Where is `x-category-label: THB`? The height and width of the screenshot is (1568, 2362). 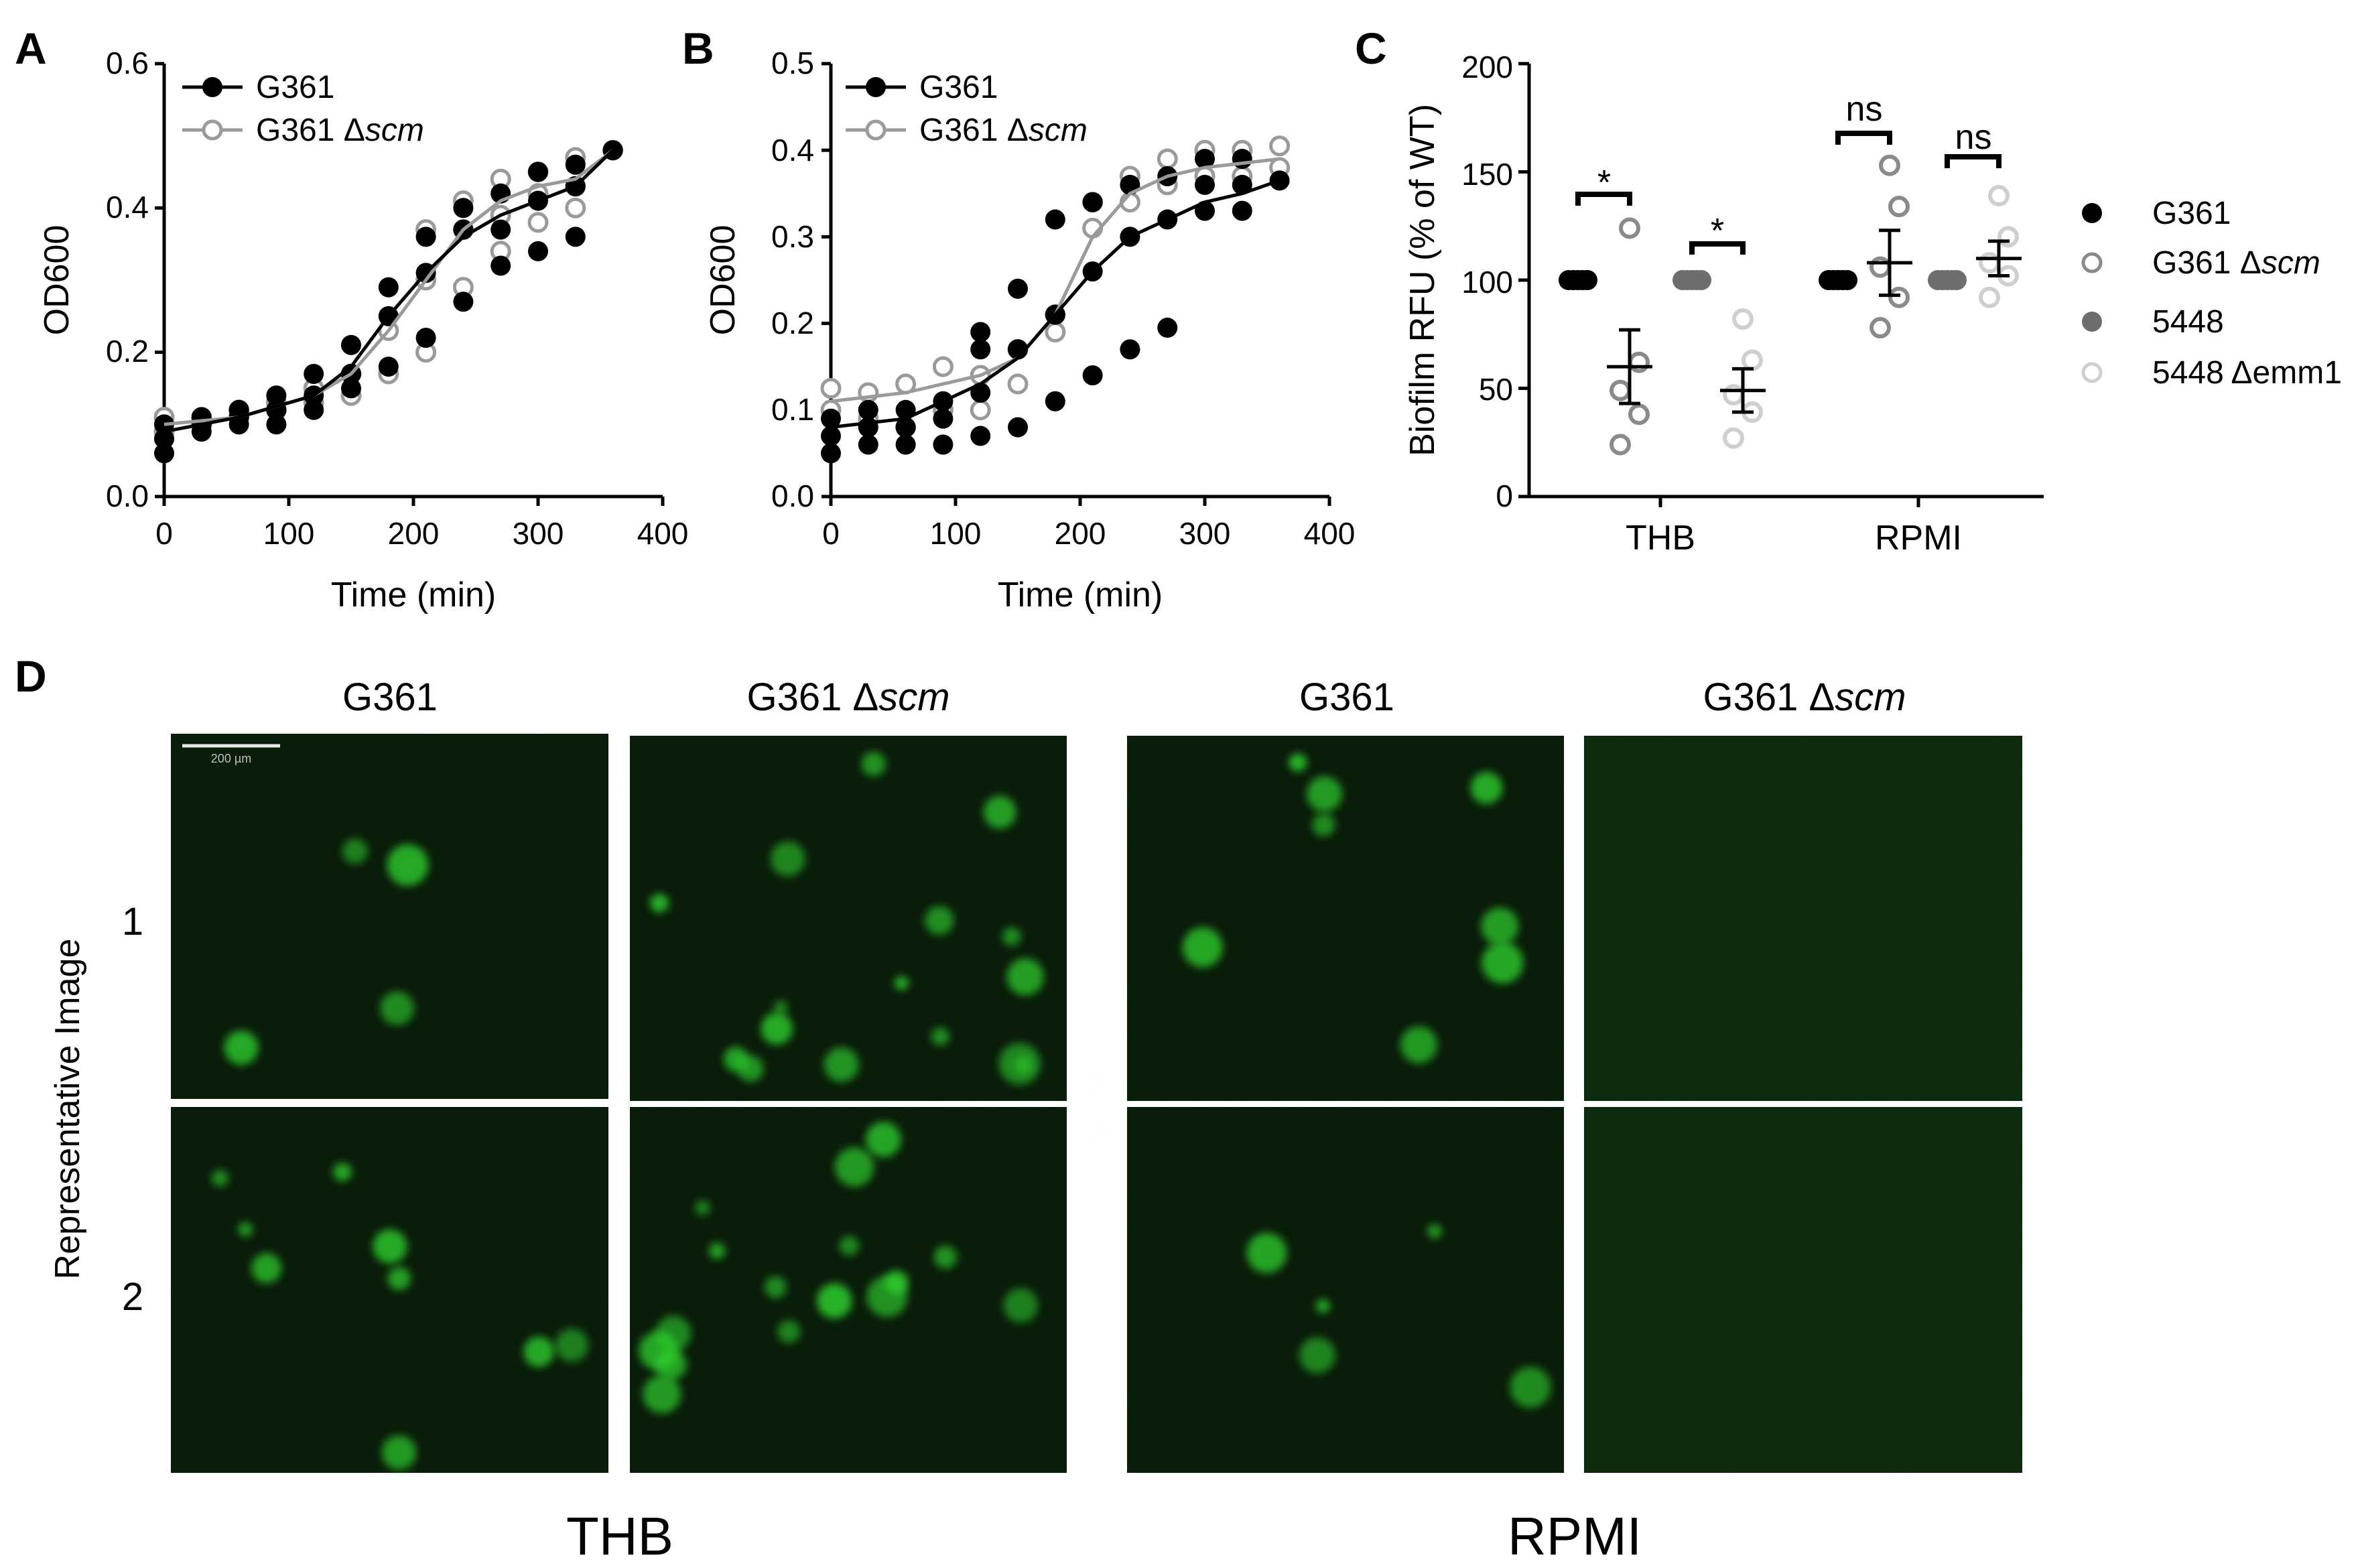
x-category-label: THB is located at coordinates (1660, 538).